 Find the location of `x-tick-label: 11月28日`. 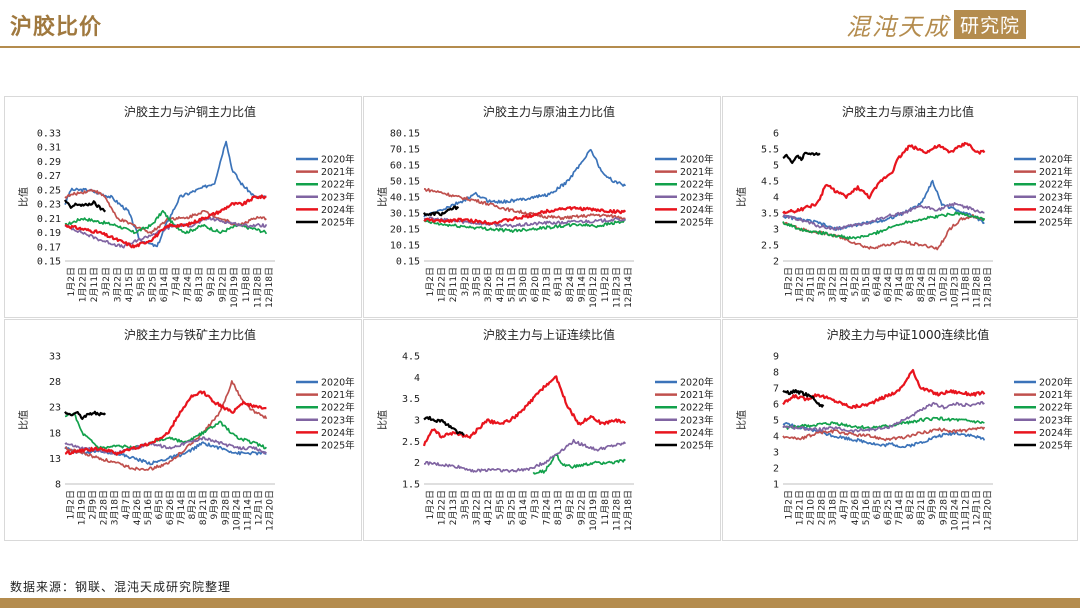

x-tick-label: 11月28日 is located at coordinates (617, 510).